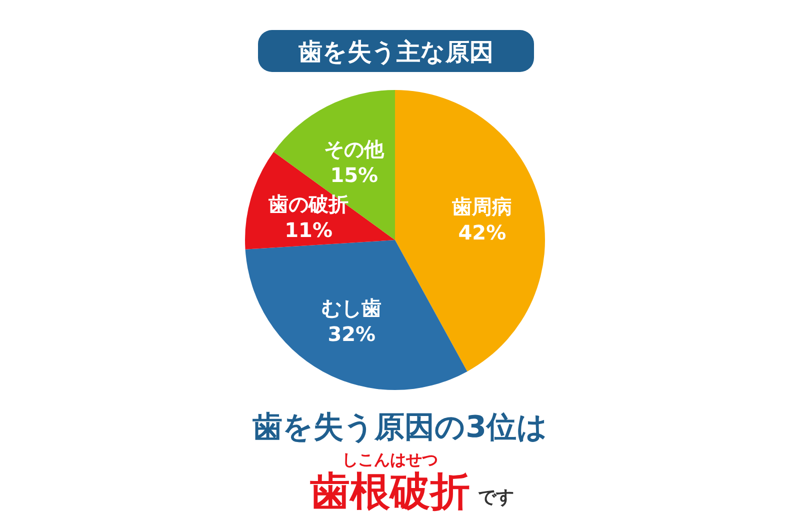 This screenshot has height=530, width=800. What do you see at coordinates (354, 174) in the screenshot?
I see `data-label: 15%` at bounding box center [354, 174].